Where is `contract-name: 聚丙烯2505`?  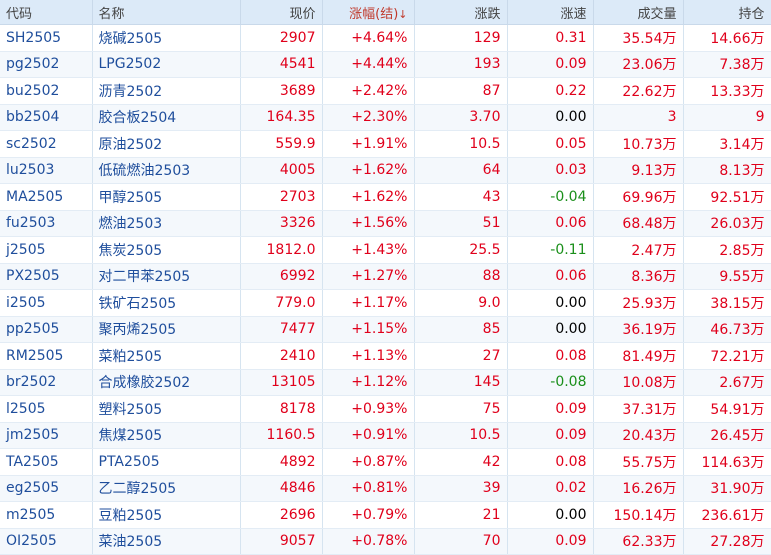 contract-name: 聚丙烯2505 is located at coordinates (166, 329).